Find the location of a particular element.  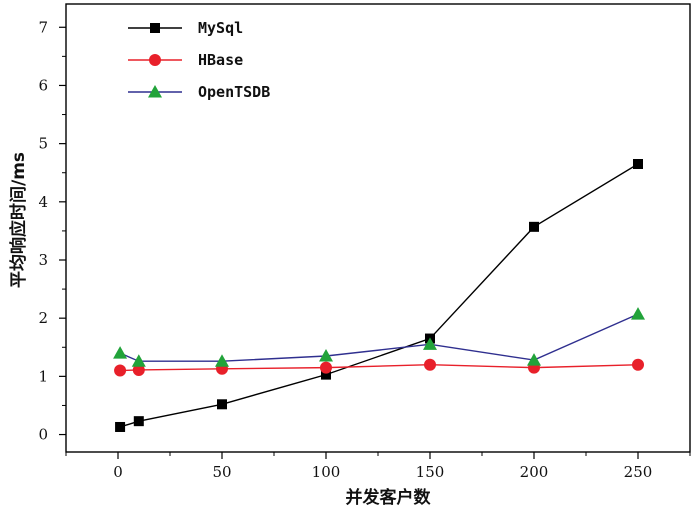

legend: MySql HBase OpenTSDB is located at coordinates (199, 60).